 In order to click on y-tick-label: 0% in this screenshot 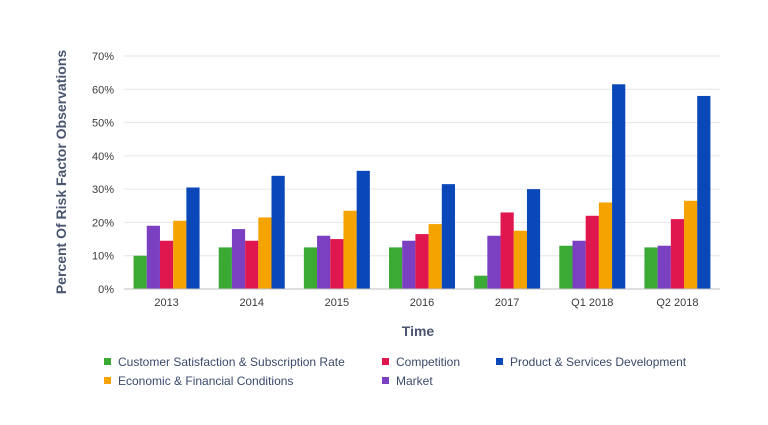, I will do `click(106, 290)`.